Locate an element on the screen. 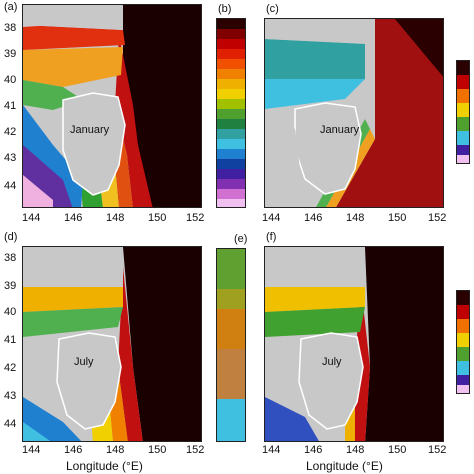  colorbar-c-scale is located at coordinates (463, 112).